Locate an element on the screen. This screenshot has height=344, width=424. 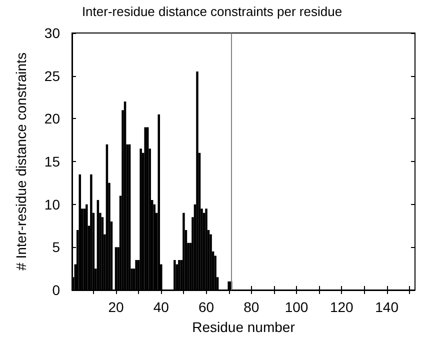
x-tick-label: 60 is located at coordinates (206, 307).